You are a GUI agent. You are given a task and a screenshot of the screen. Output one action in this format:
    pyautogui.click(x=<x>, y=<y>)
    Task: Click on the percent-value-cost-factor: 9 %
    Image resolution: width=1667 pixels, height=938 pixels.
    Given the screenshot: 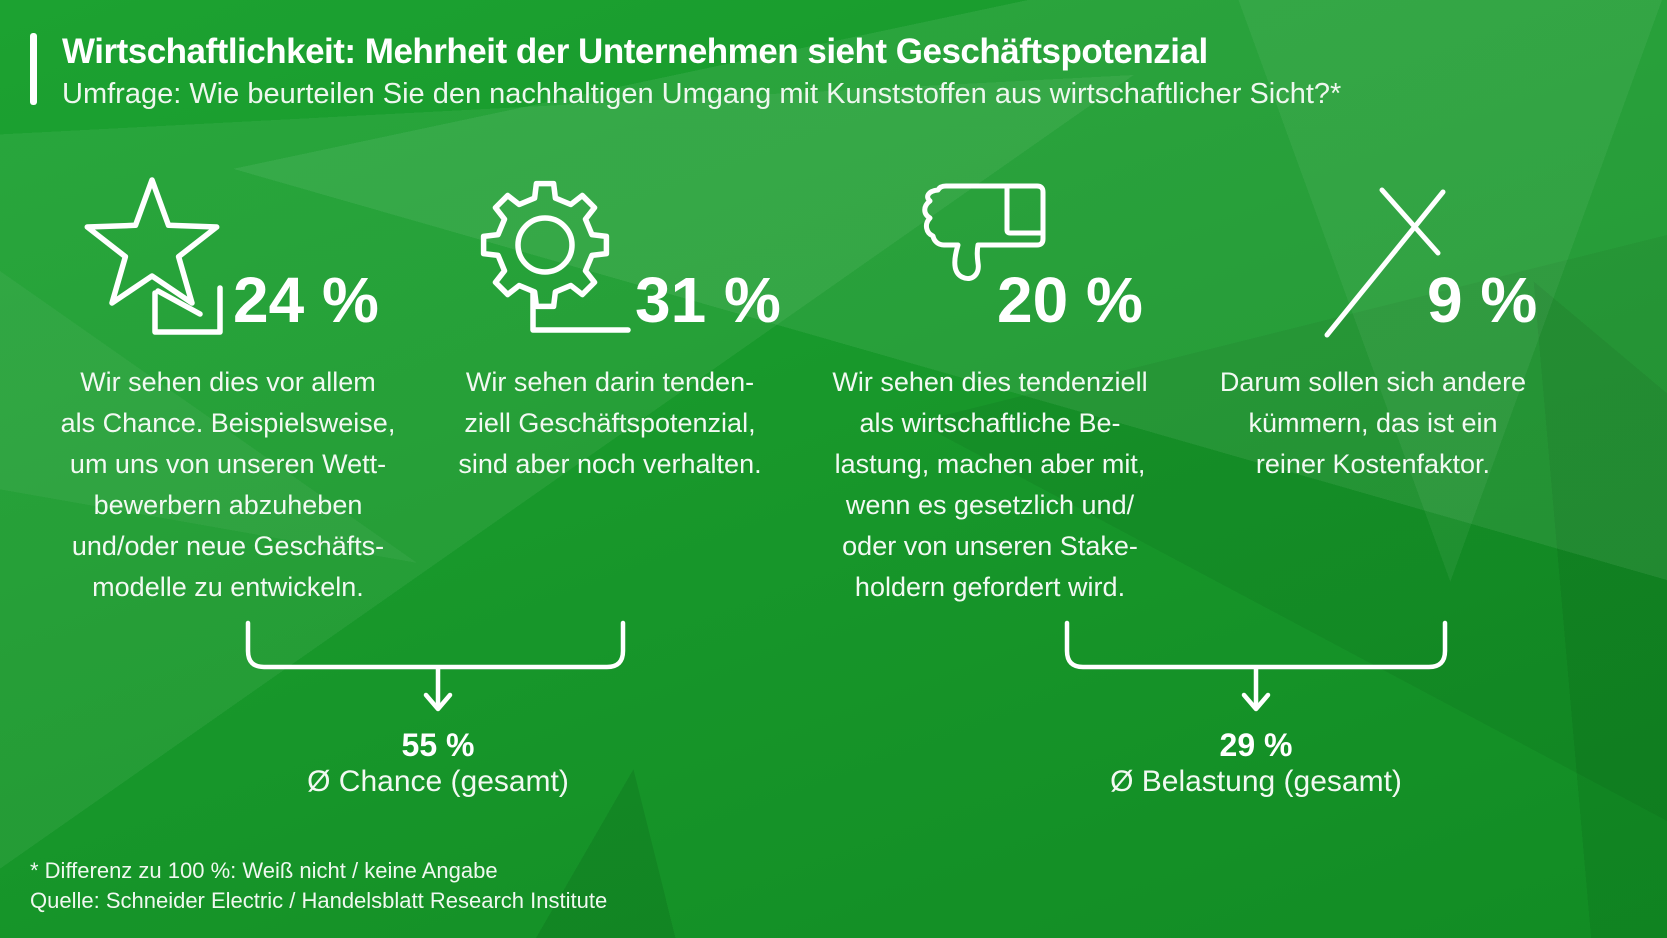 What is the action you would take?
    pyautogui.click(x=1482, y=300)
    